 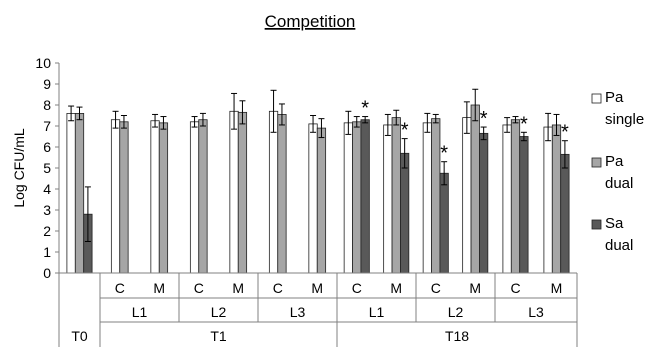 What do you see at coordinates (47, 189) in the screenshot?
I see `y-tick-label: 4` at bounding box center [47, 189].